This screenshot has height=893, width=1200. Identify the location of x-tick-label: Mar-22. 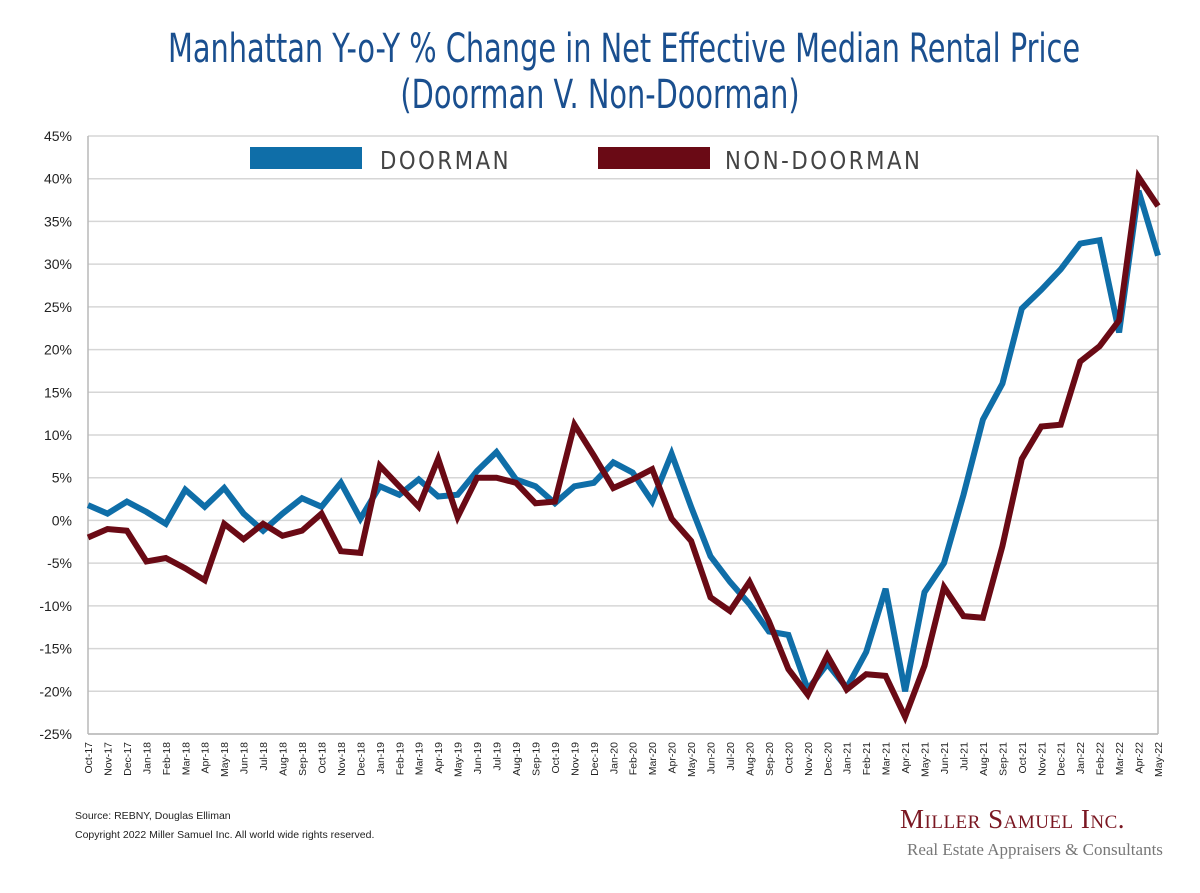
(1120, 758).